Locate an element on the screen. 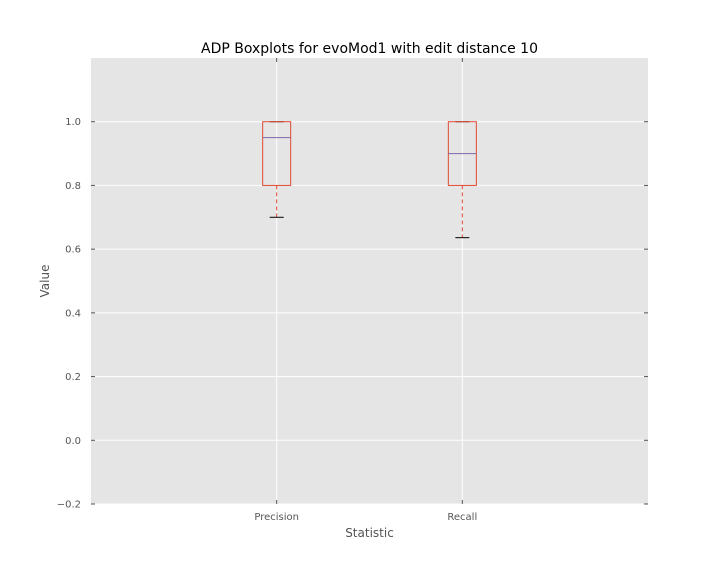 The image size is (720, 576). boxplot-series is located at coordinates (369, 180).